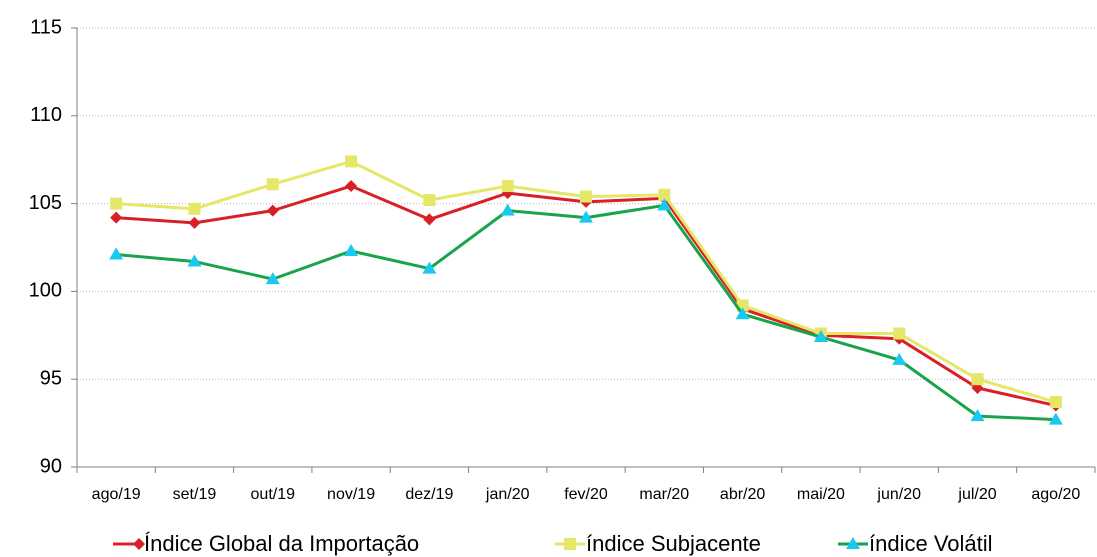 The width and height of the screenshot is (1097, 557). Describe the element at coordinates (51, 466) in the screenshot. I see `y-tick-label: 90` at that location.